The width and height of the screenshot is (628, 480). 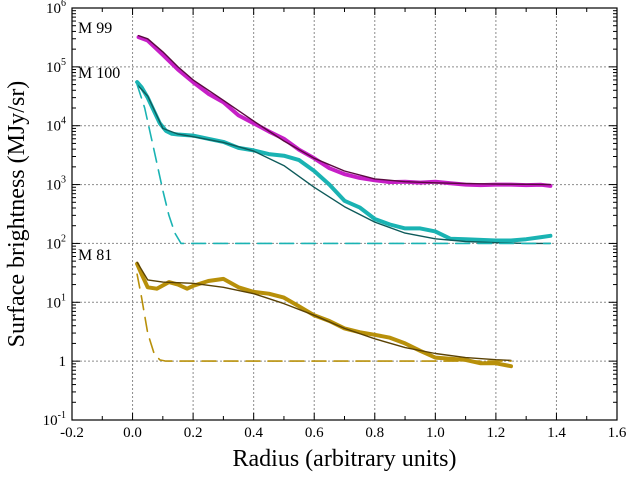 I want to click on y-tick-label: 10², so click(x=56, y=242).